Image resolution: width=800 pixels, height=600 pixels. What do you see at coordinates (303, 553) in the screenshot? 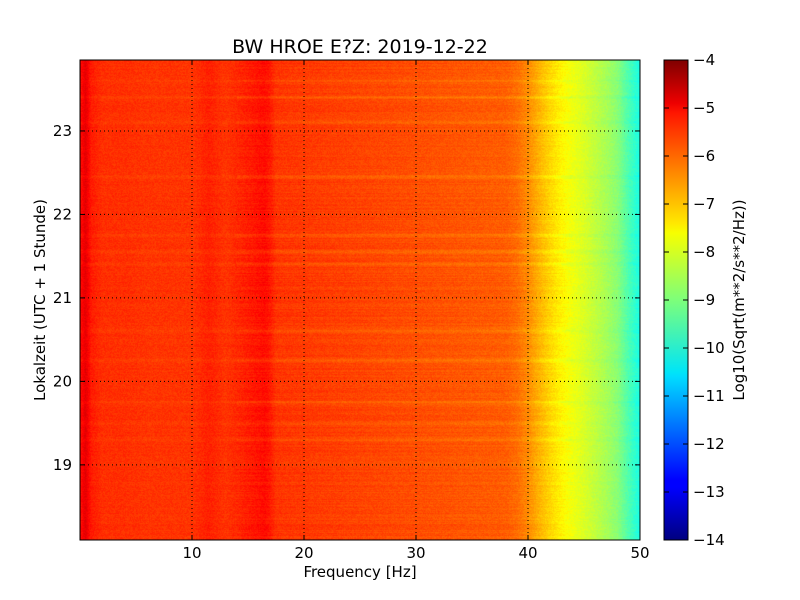
I see `x-tick-label: 20` at bounding box center [303, 553].